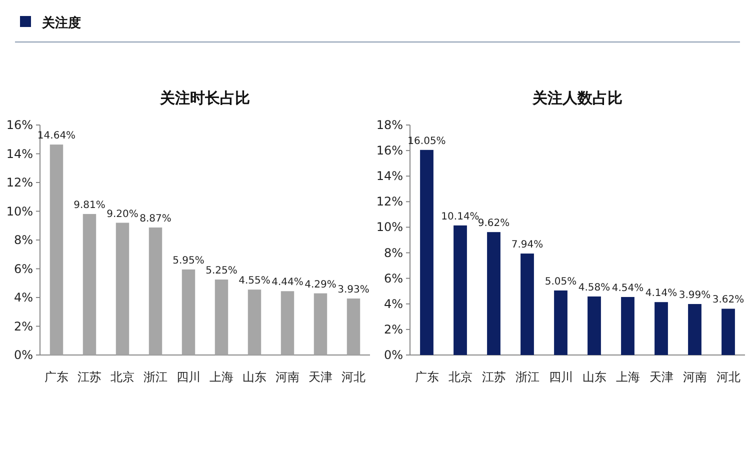 This screenshot has width=752, height=469. I want to click on data-label: 9.20%, so click(122, 214).